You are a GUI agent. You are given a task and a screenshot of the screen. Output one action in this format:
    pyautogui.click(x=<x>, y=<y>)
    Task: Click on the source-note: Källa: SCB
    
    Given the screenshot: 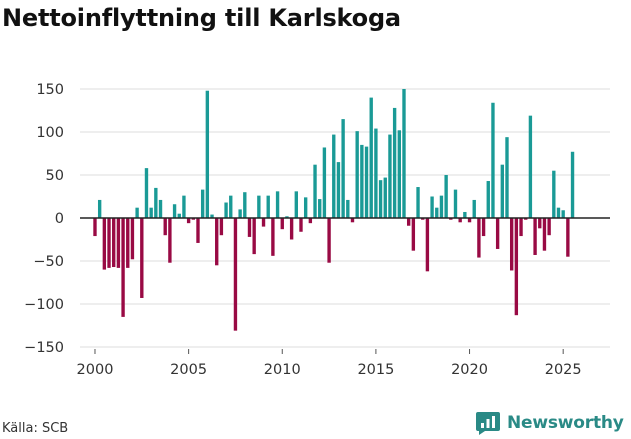 What is the action you would take?
    pyautogui.click(x=35, y=428)
    